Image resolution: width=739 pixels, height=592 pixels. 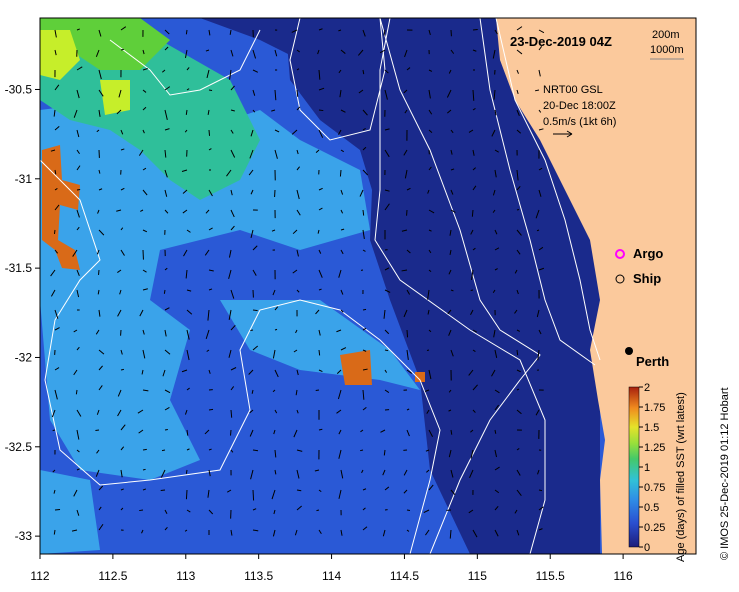 I want to click on x-tick-label: 115.5, so click(x=550, y=576).